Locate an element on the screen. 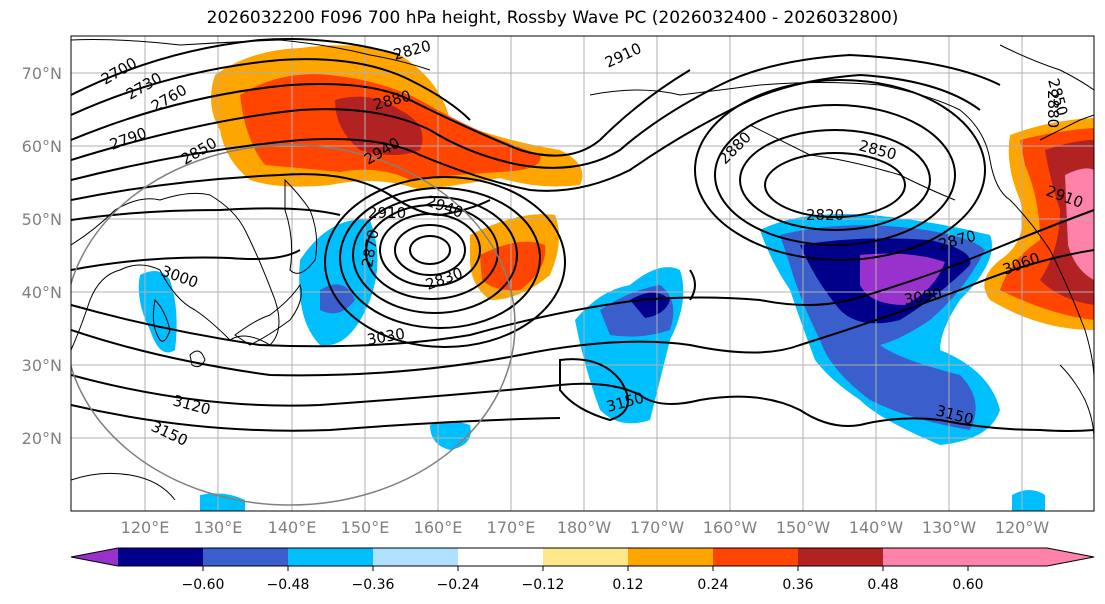 The image size is (1105, 604). colorbar-tick-label: −0.36 is located at coordinates (373, 585).